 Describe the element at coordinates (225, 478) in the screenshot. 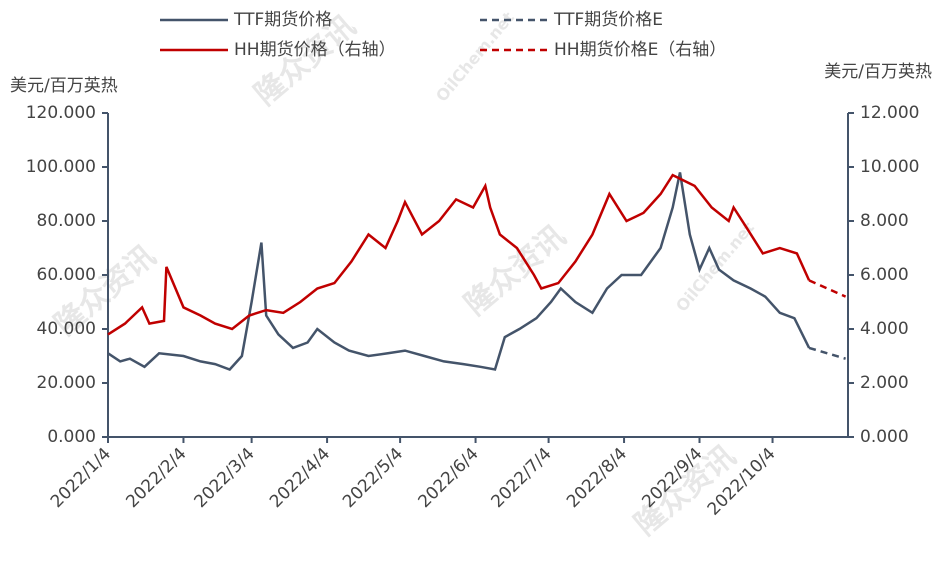

I see `x-tick-label: 2022/3/4` at that location.